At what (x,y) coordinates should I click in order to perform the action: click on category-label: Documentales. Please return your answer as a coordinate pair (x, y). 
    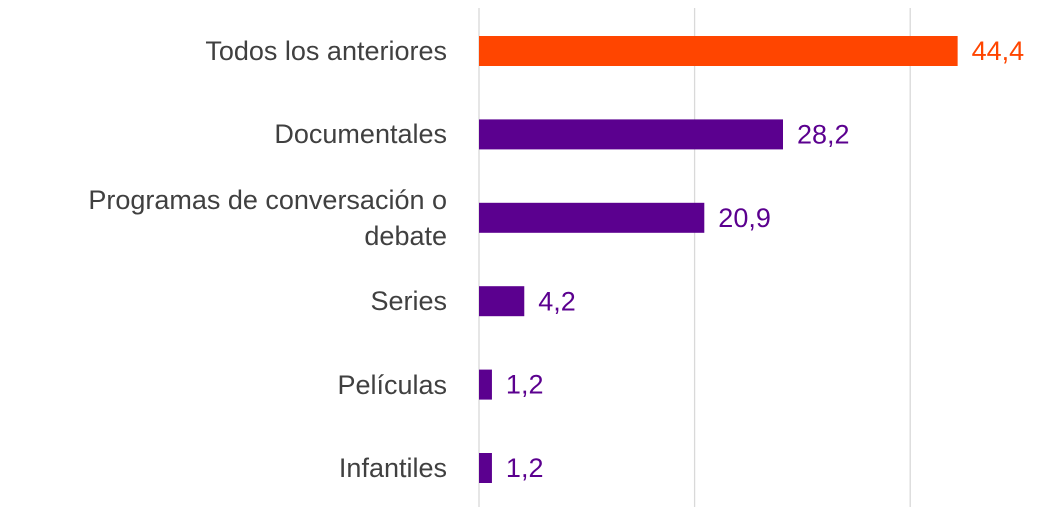
    Looking at the image, I should click on (360, 134).